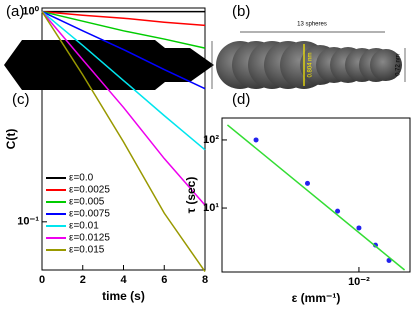 The width and height of the screenshot is (415, 312). What do you see at coordinates (89, 190) in the screenshot?
I see `legend-label: ε=0.0025` at bounding box center [89, 190].